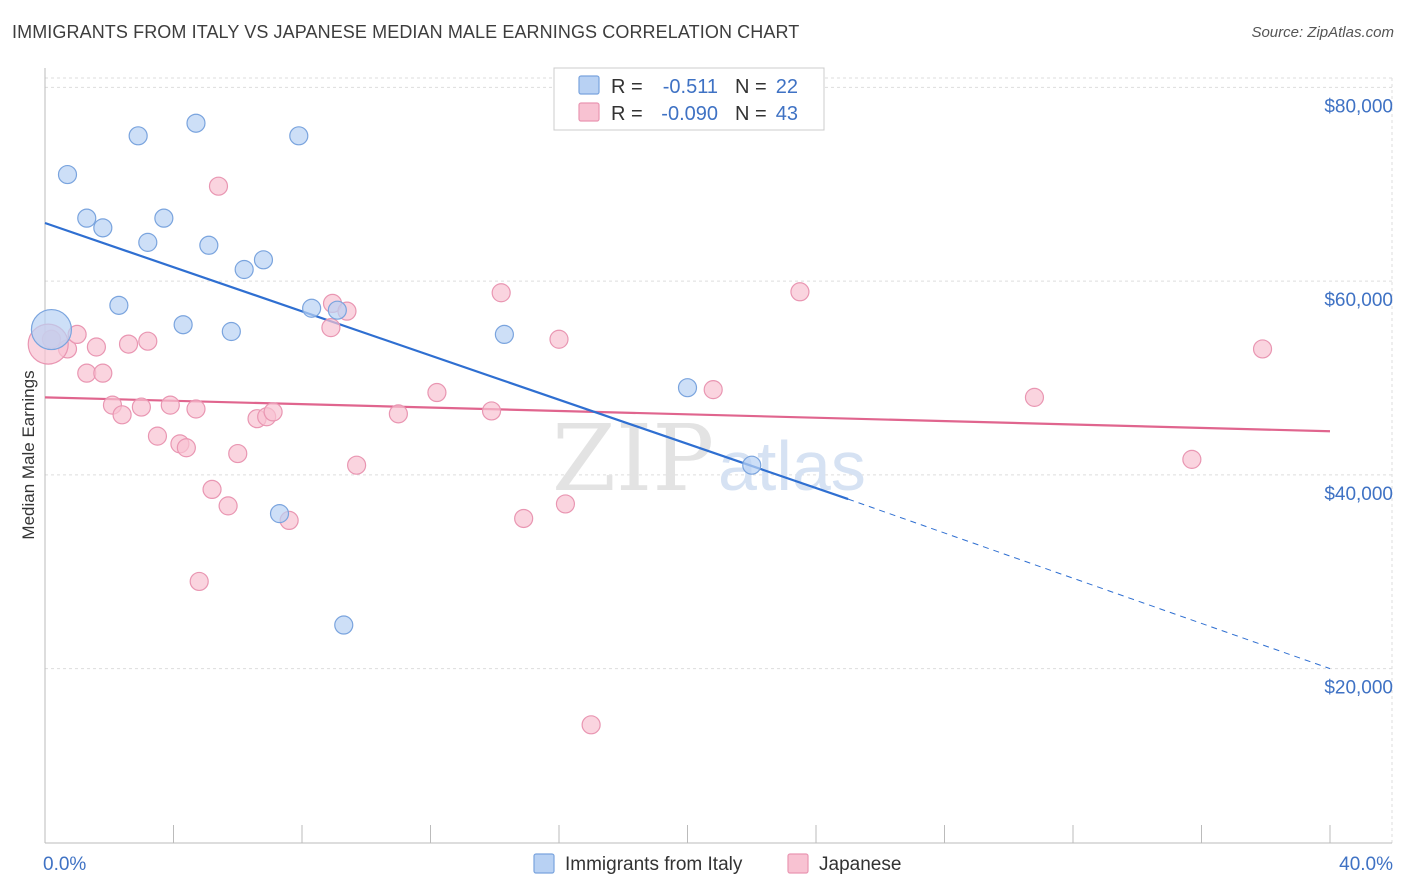 Image resolution: width=1406 pixels, height=892 pixels. I want to click on legend-swatch-japanese, so click(589, 112).